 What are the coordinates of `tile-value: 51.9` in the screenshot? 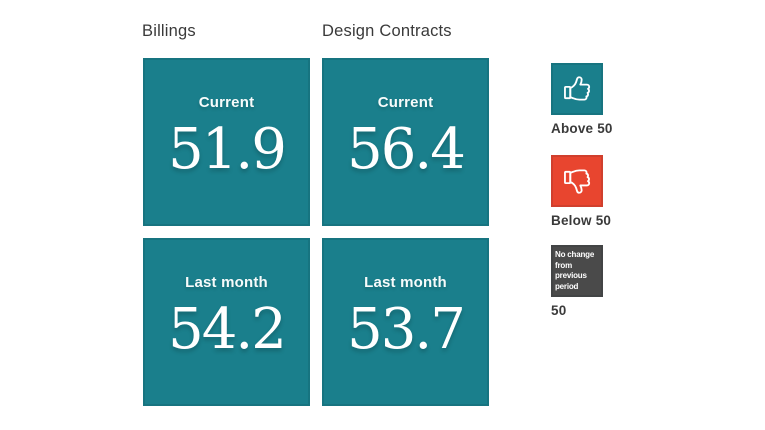 It's located at (227, 149).